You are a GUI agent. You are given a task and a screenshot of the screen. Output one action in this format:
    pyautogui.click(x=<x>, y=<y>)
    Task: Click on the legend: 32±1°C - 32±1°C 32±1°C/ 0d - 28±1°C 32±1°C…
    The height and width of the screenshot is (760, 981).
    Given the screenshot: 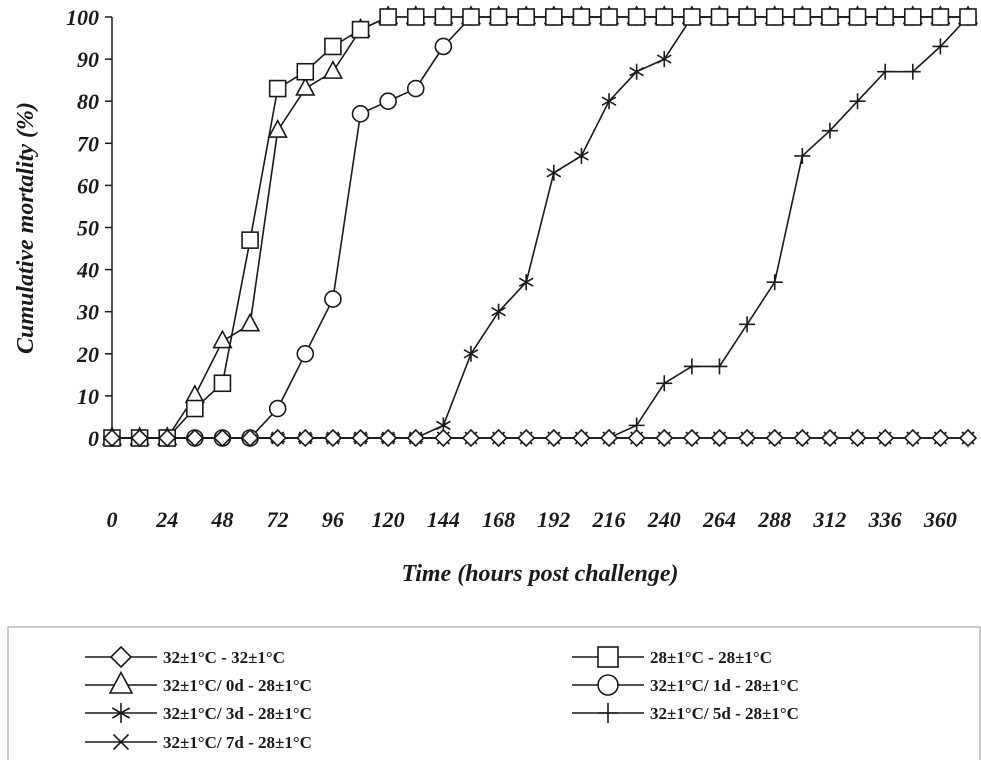 What is the action you would take?
    pyautogui.click(x=442, y=698)
    